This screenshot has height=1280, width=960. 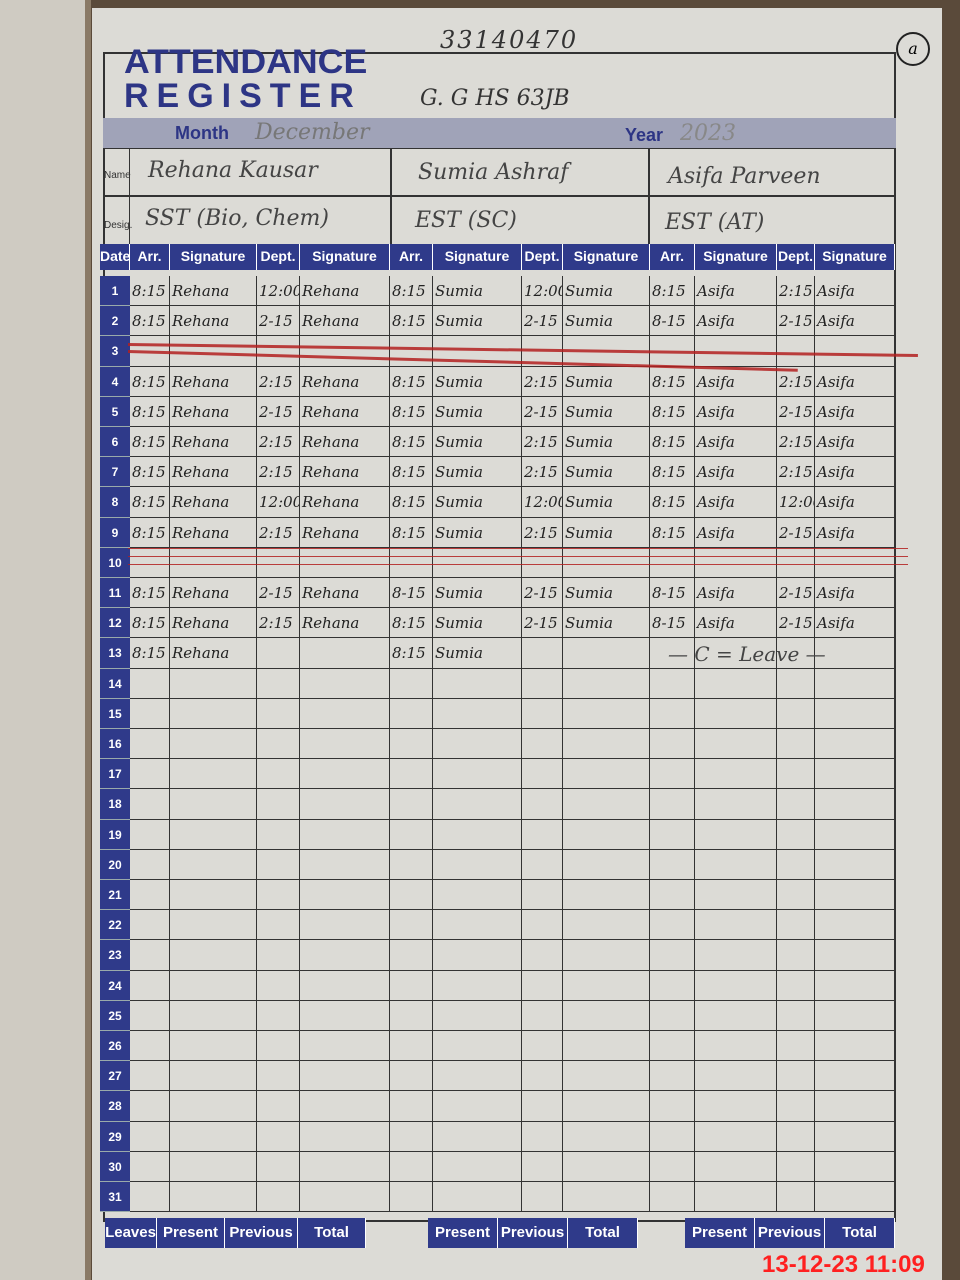 What do you see at coordinates (115, 1076) in the screenshot?
I see `date-cell: 27` at bounding box center [115, 1076].